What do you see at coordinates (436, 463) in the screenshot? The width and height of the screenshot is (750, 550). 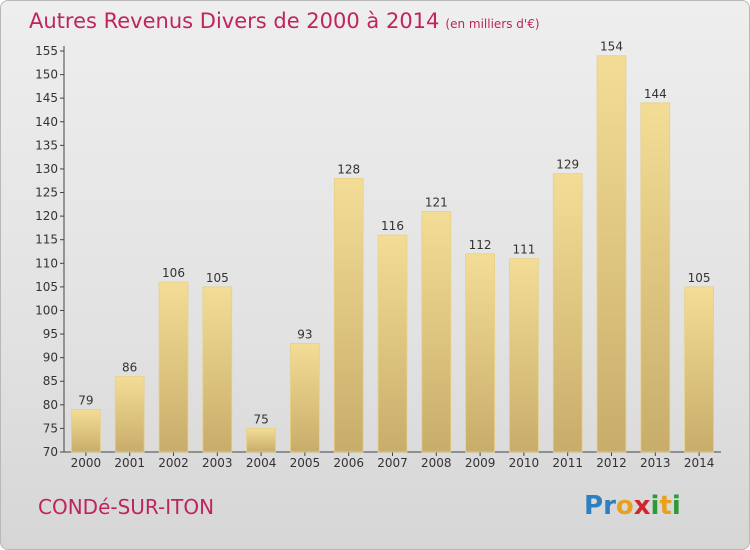 I see `x-tick-label: 2008` at bounding box center [436, 463].